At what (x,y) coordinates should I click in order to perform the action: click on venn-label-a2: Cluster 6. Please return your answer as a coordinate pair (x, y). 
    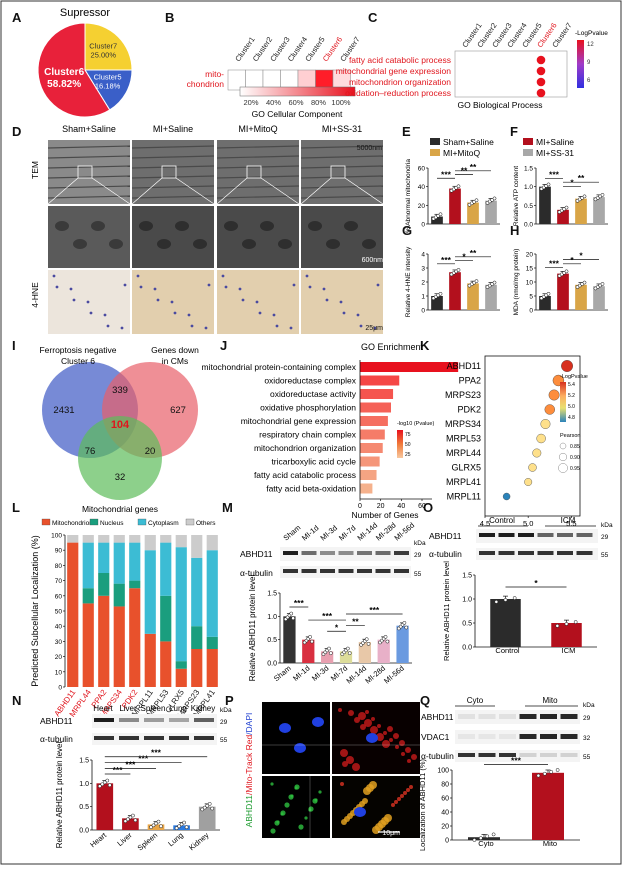
    Looking at the image, I should click on (78, 361).